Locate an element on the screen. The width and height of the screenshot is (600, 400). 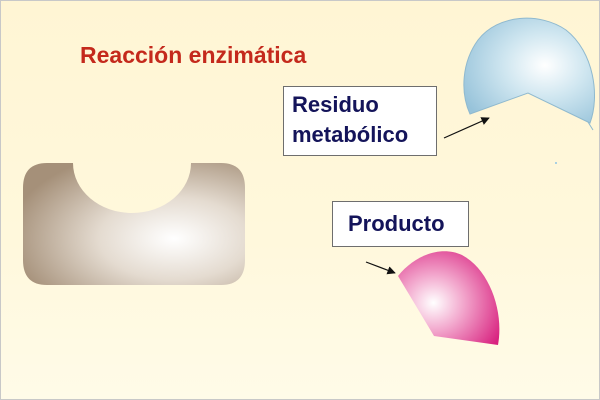
product-label: Producto is located at coordinates (396, 223).